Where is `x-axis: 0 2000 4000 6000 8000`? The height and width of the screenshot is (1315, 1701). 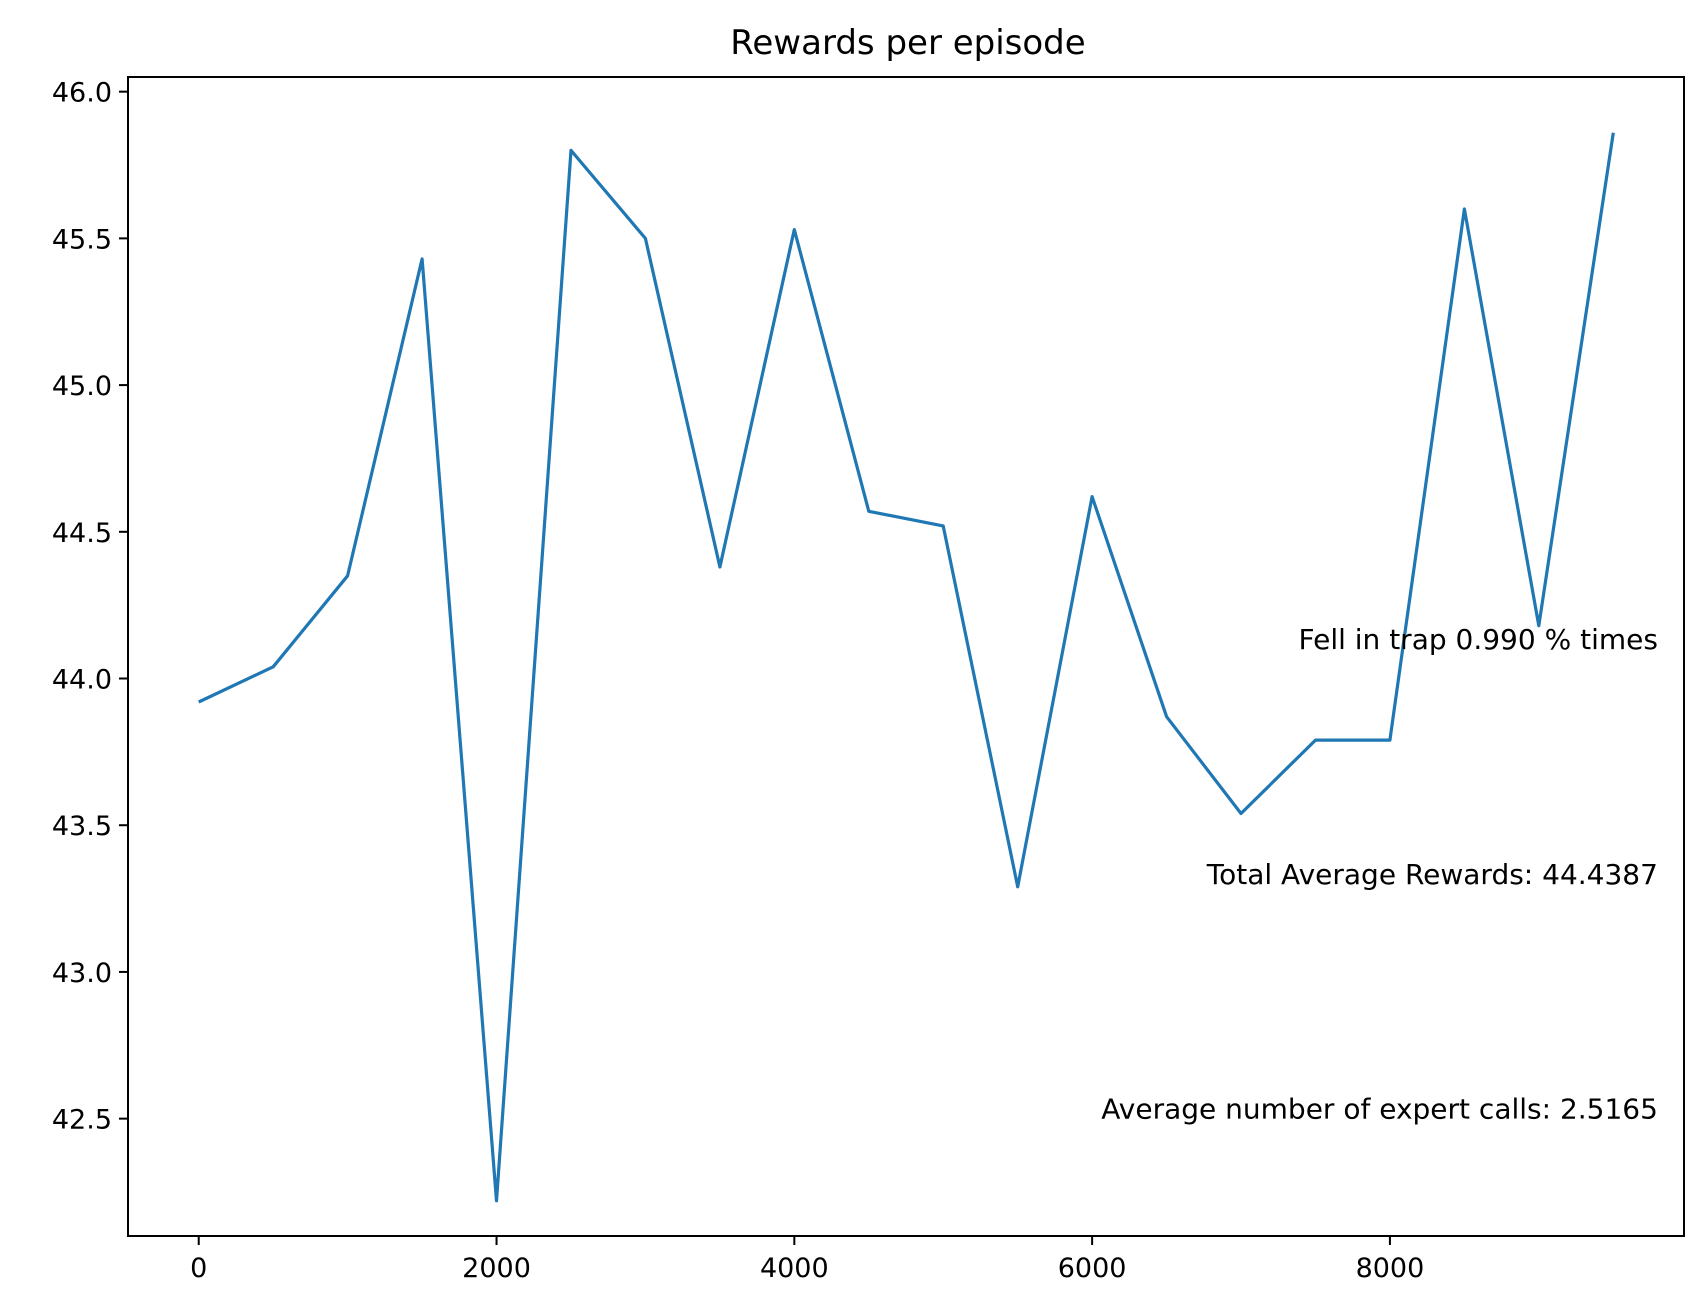 x-axis: 0 2000 4000 6000 8000 is located at coordinates (807, 1260).